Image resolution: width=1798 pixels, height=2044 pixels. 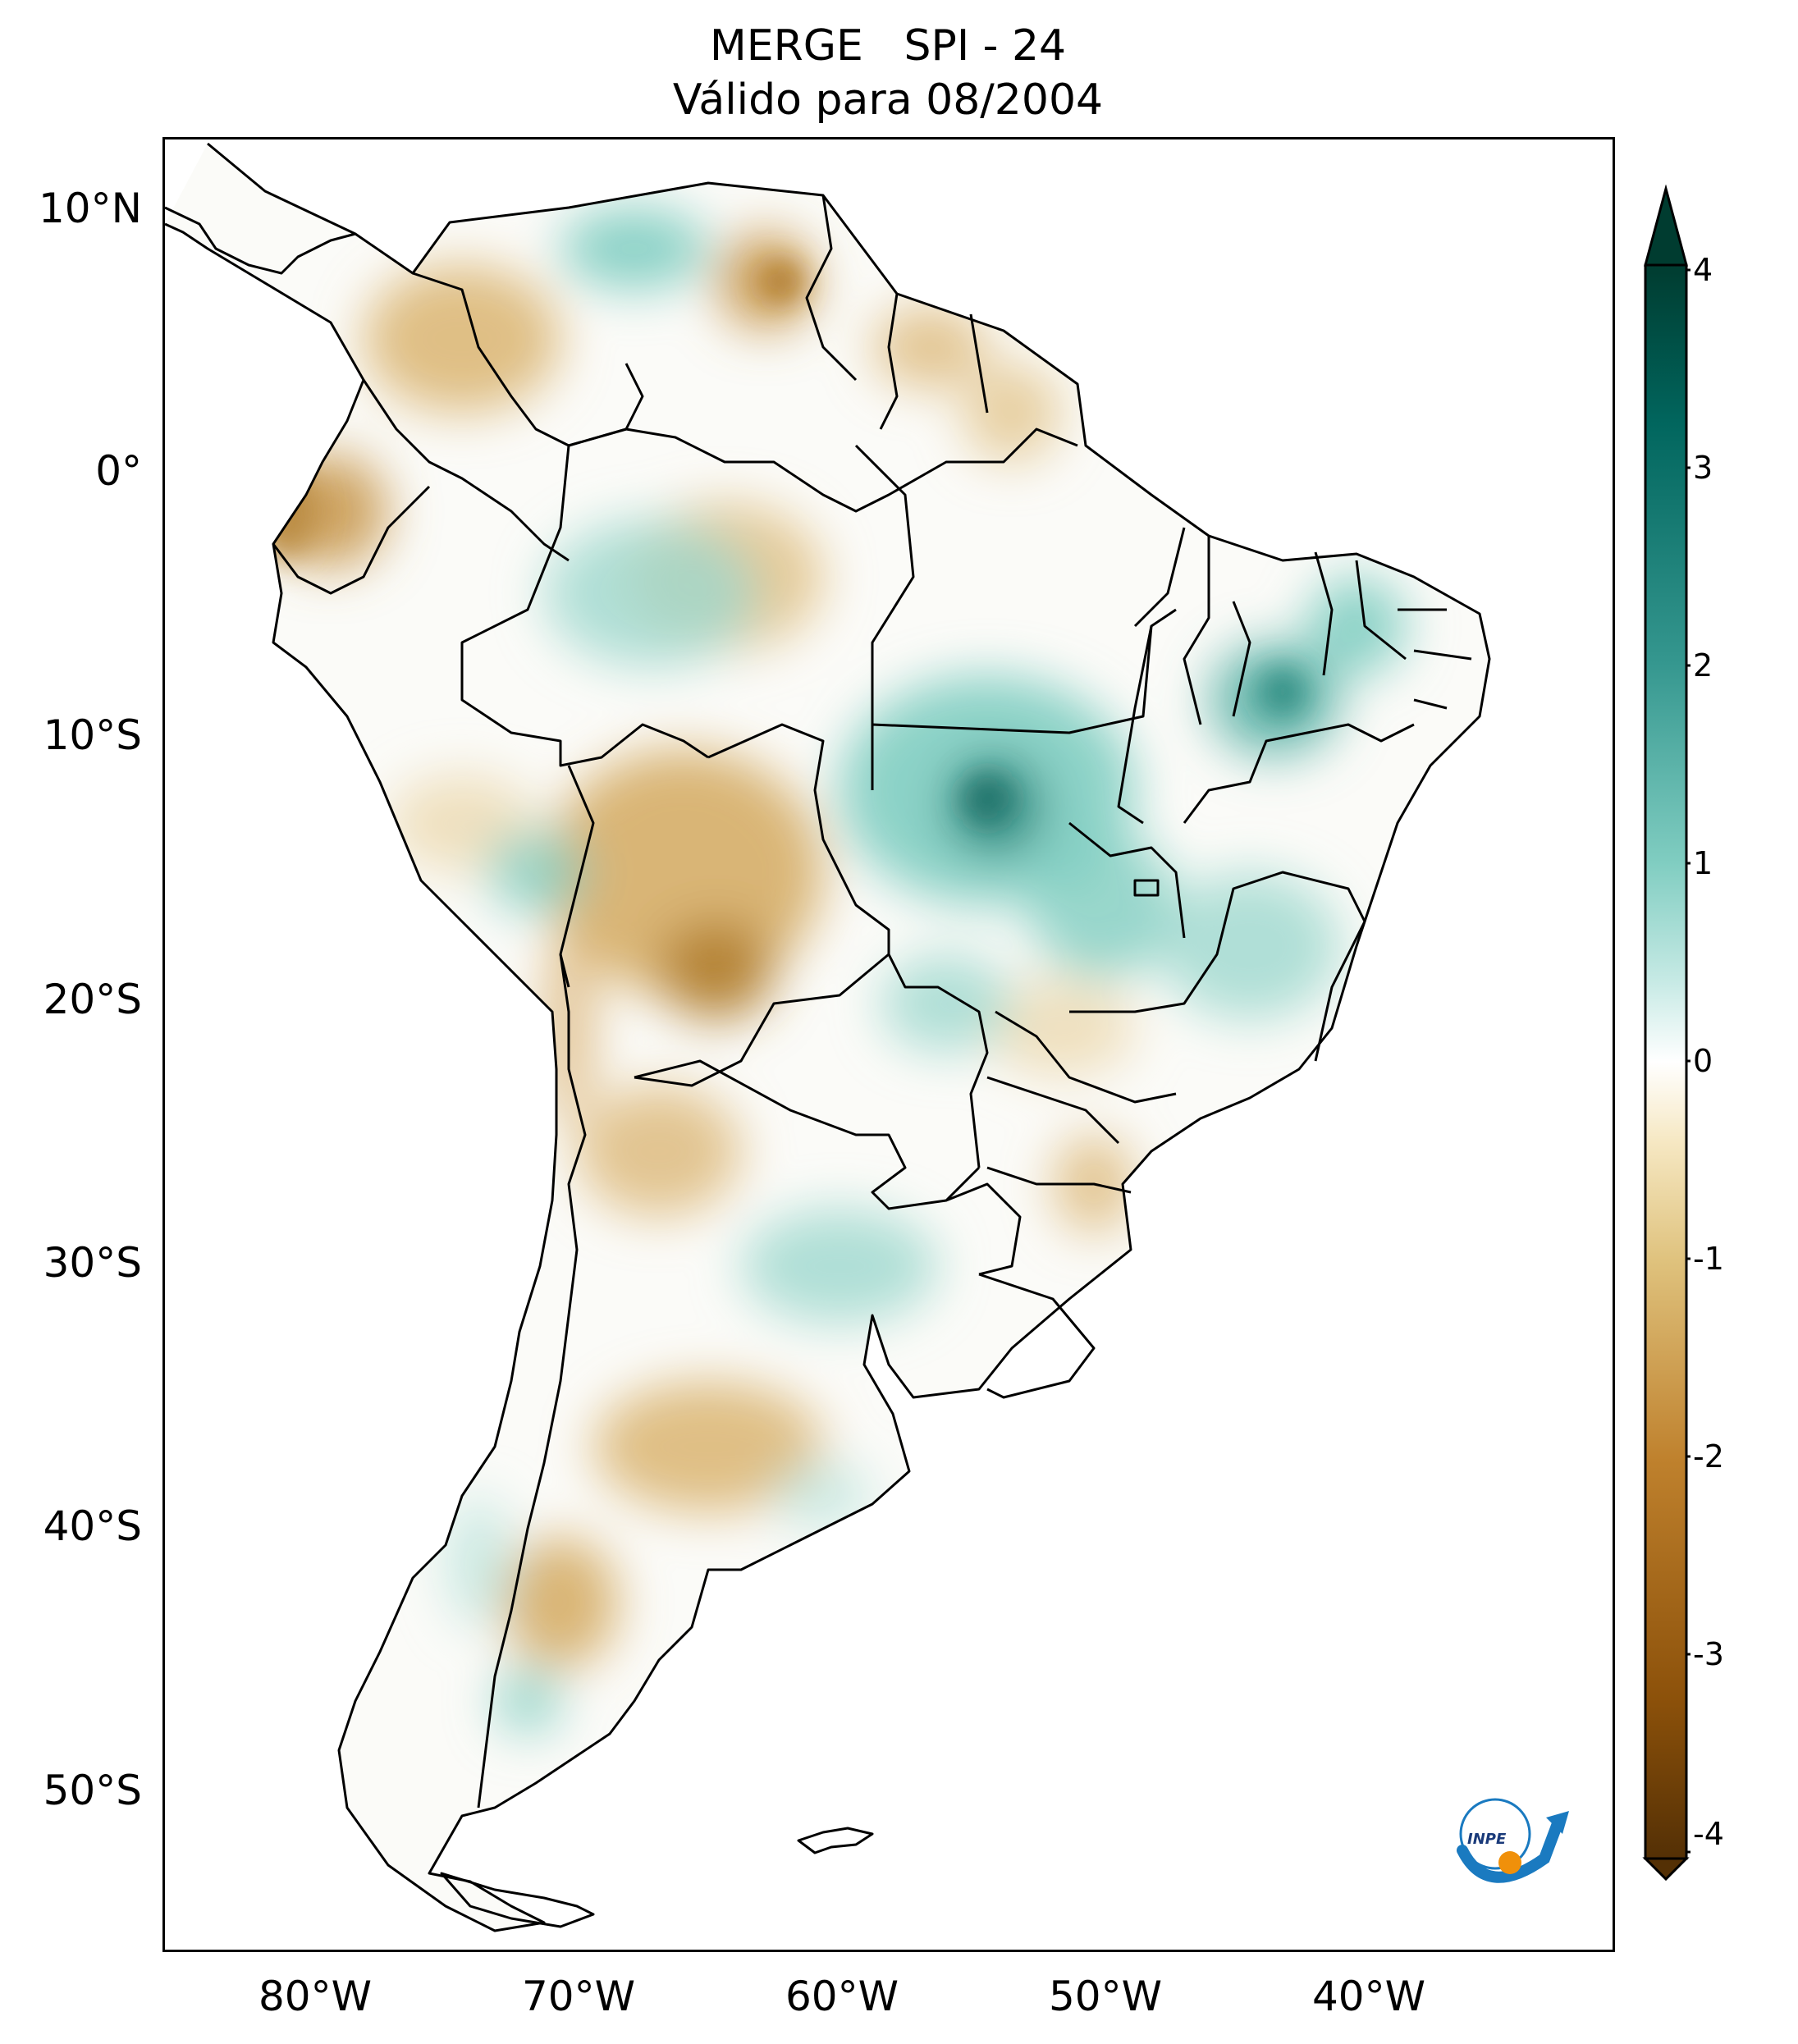 I want to click on tierra-del-fuego, so click(x=517, y=1900).